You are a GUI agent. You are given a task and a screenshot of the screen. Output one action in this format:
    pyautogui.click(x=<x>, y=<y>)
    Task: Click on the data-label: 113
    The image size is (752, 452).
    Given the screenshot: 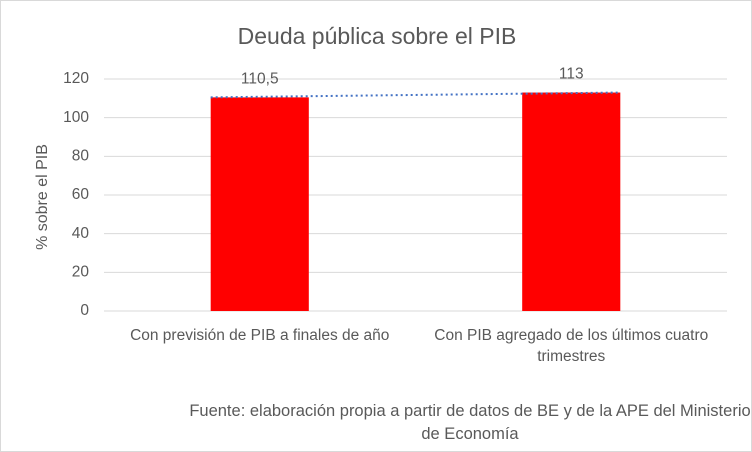 What is the action you would take?
    pyautogui.click(x=571, y=74)
    